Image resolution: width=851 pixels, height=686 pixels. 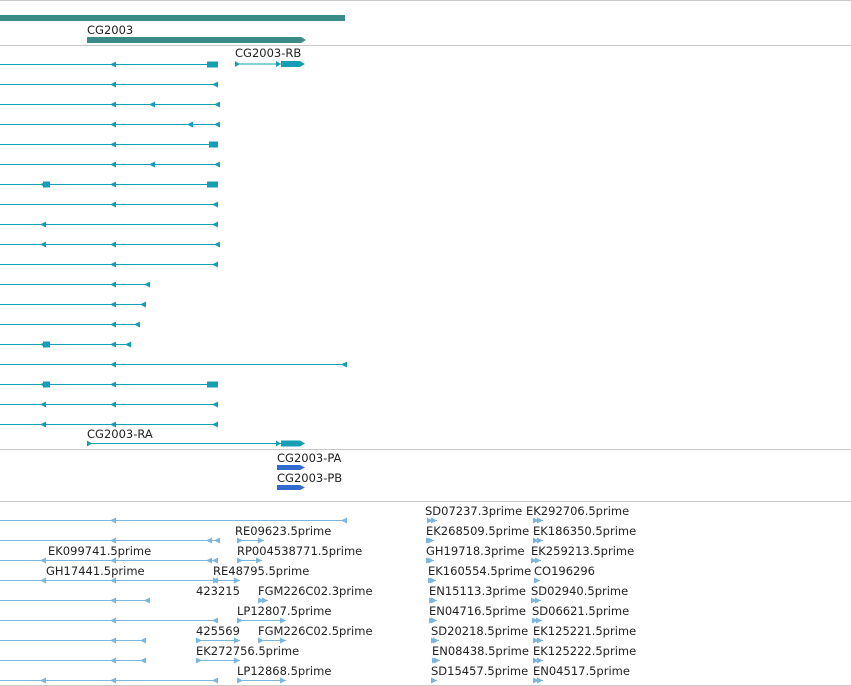 What do you see at coordinates (477, 614) in the screenshot?
I see `est-feature: EN04716.5prime` at bounding box center [477, 614].